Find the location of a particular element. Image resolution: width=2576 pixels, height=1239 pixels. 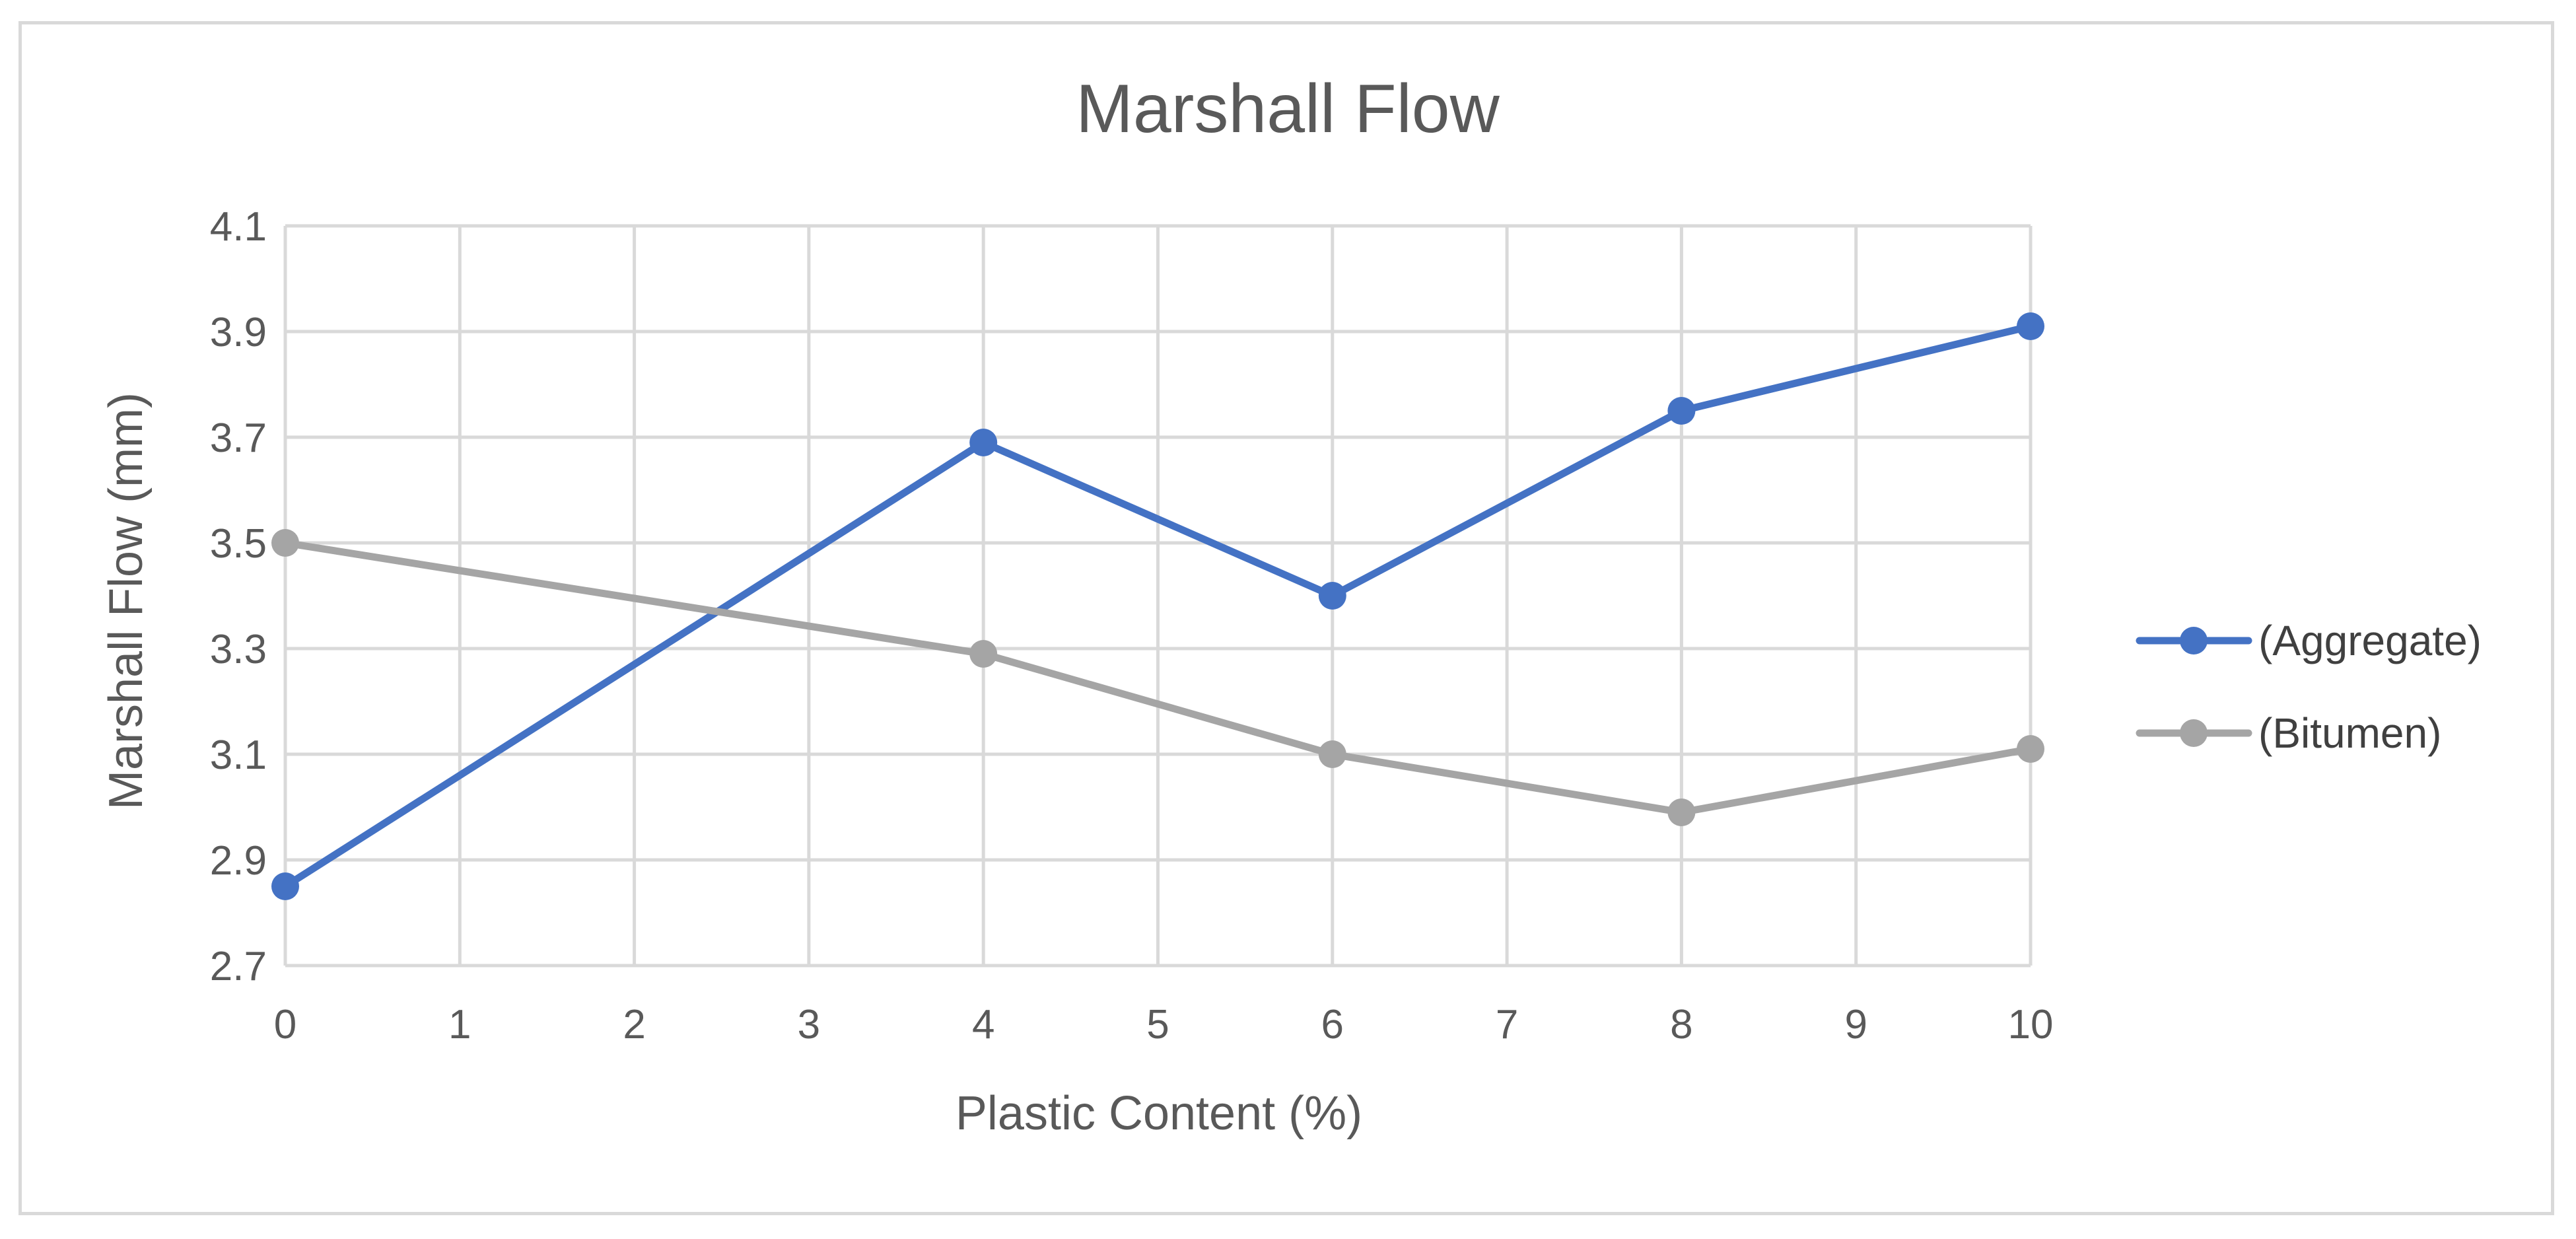

x-tick-label: 9 is located at coordinates (1856, 1024).